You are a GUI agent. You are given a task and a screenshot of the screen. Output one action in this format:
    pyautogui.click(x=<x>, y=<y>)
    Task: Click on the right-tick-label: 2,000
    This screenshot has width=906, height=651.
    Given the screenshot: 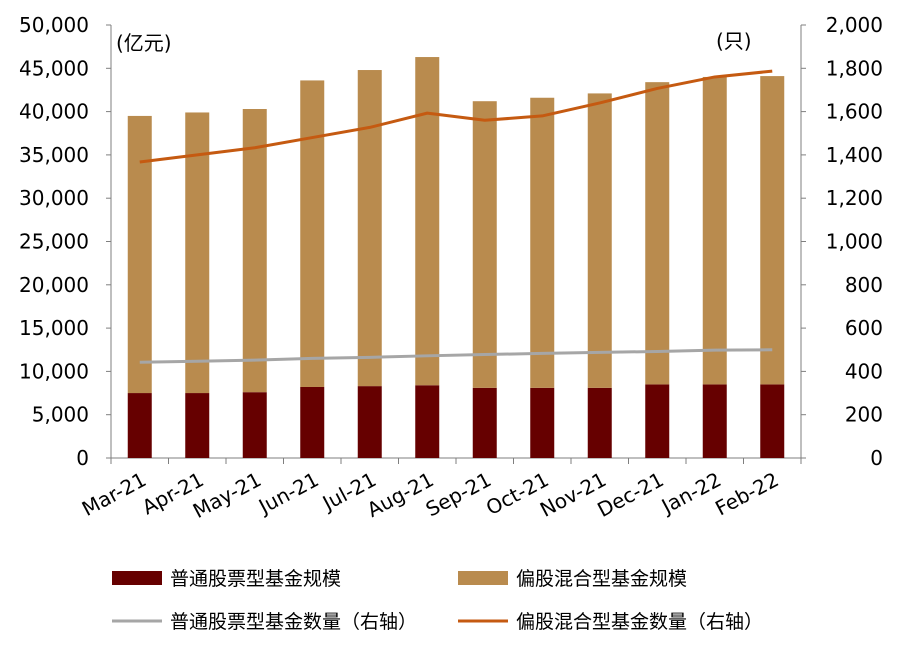 What is the action you would take?
    pyautogui.click(x=854, y=25)
    